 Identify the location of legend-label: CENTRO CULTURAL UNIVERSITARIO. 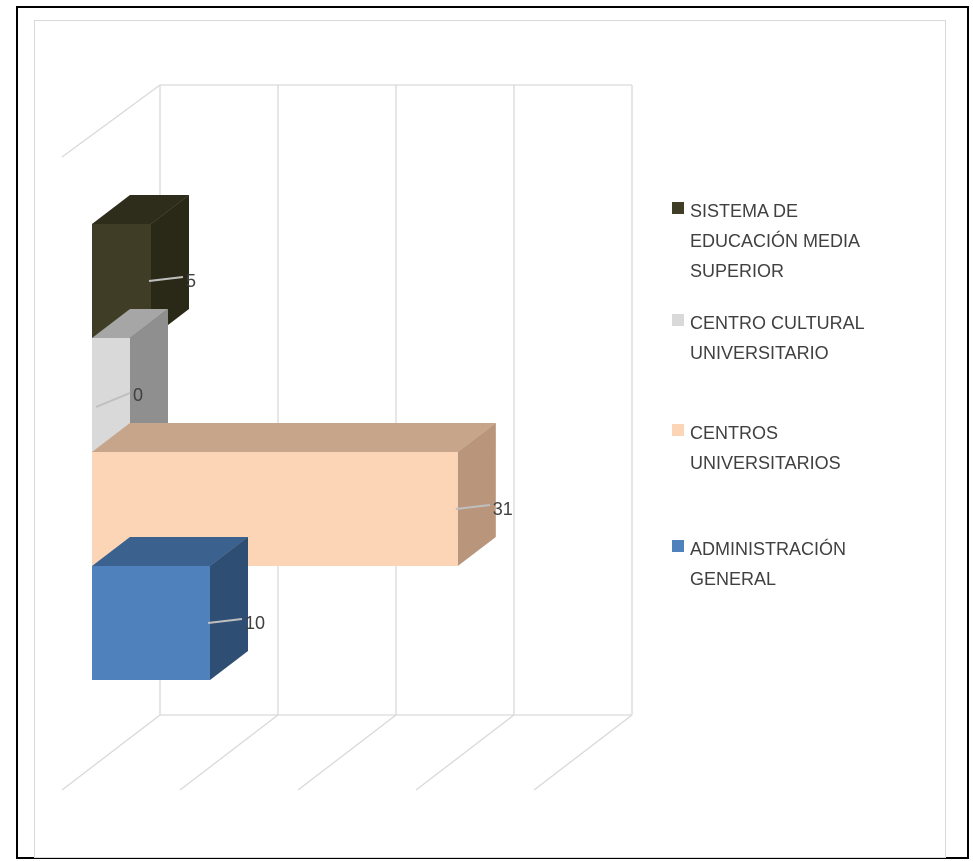
(777, 338).